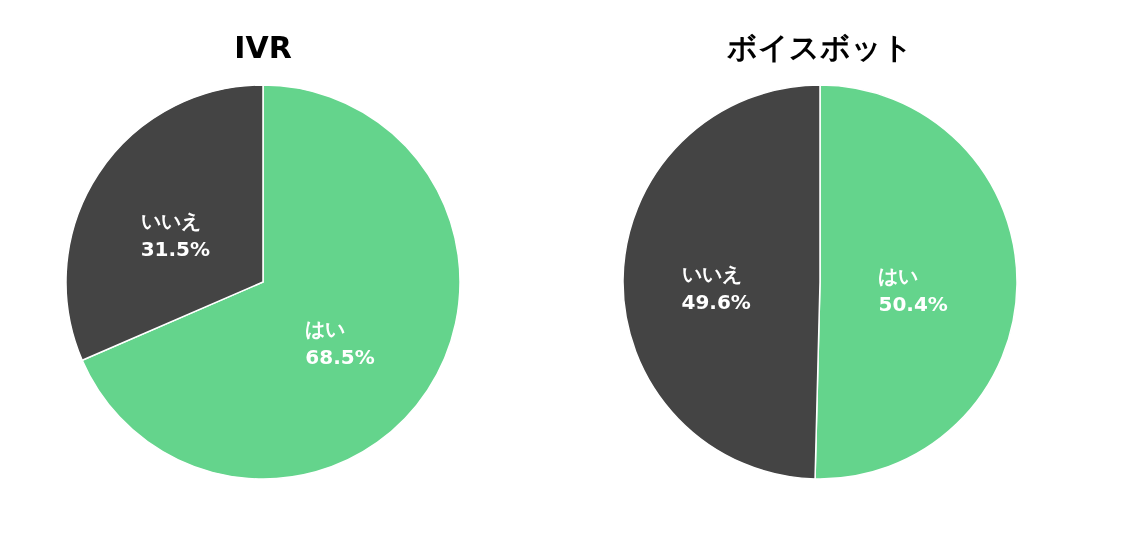 Image resolution: width=1124 pixels, height=536 pixels. Describe the element at coordinates (175, 248) in the screenshot. I see `data-label: 31.5%` at that location.